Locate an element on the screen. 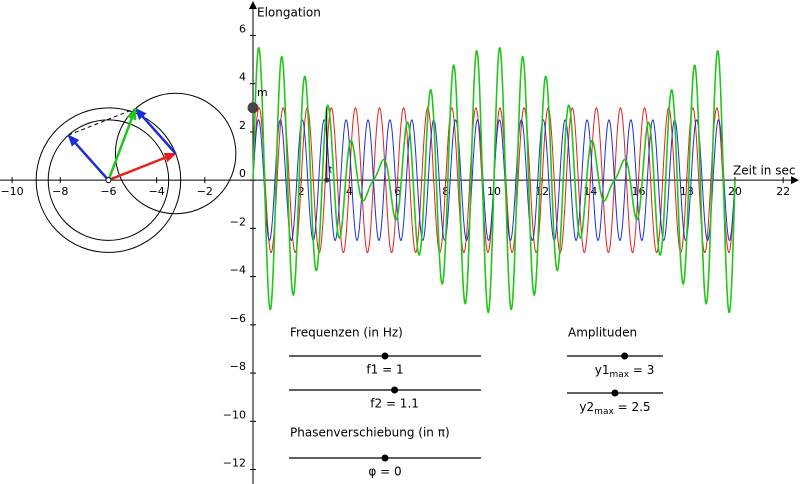 The image size is (800, 484). x-tick-label: 12 is located at coordinates (542, 191).